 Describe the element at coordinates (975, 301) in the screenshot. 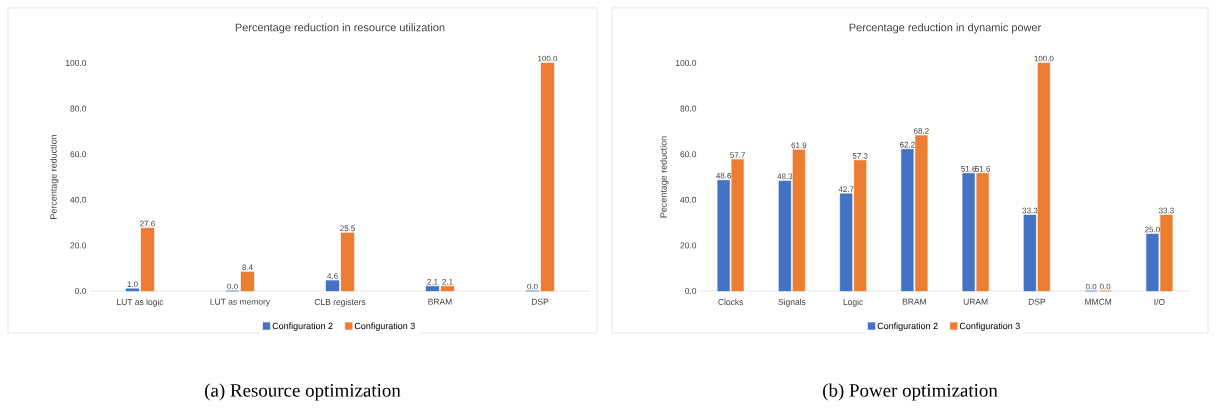

I see `x-tick-label: URAM` at that location.